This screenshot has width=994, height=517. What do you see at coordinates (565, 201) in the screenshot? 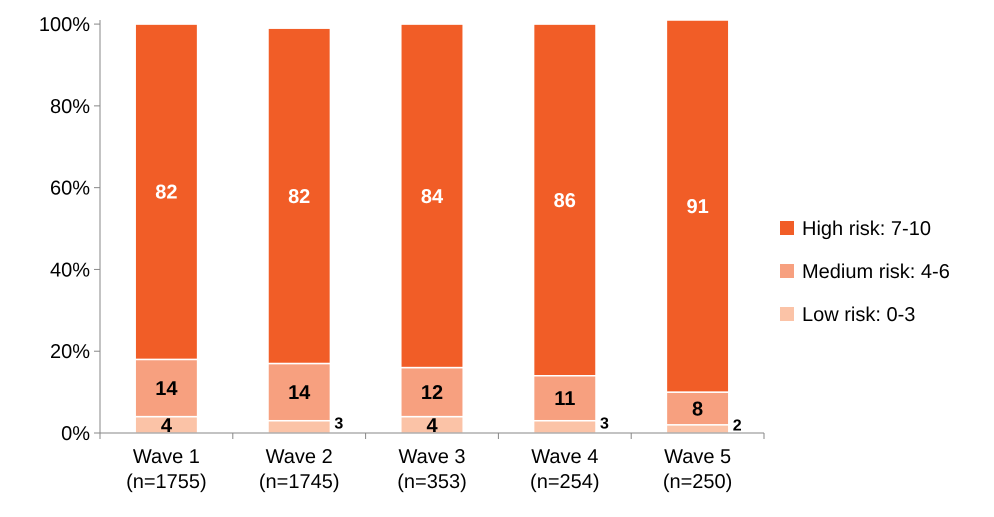
I see `data-label: 86` at bounding box center [565, 201].